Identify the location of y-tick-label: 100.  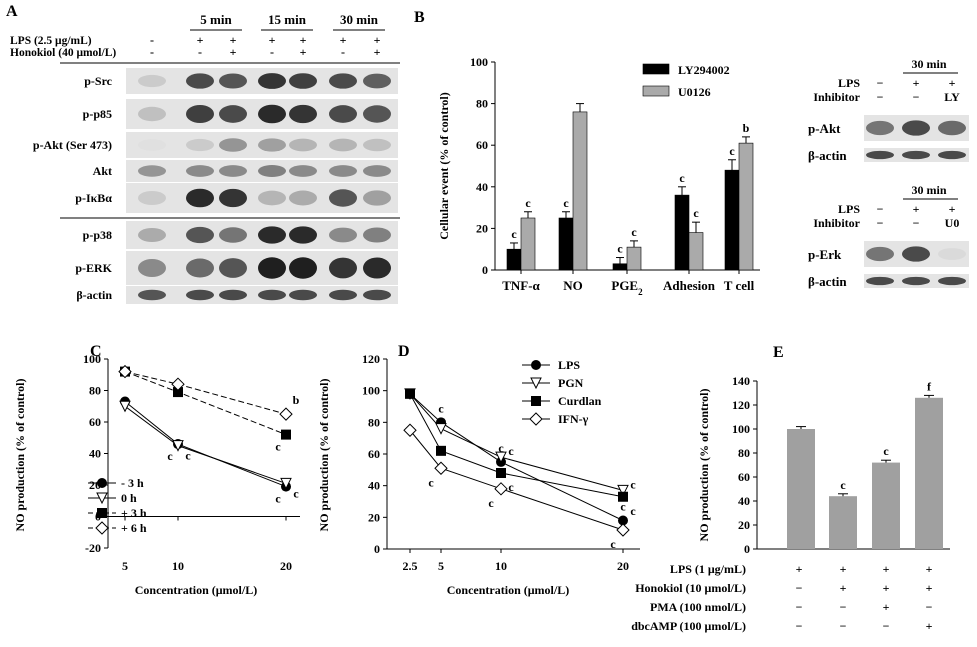
(479, 62).